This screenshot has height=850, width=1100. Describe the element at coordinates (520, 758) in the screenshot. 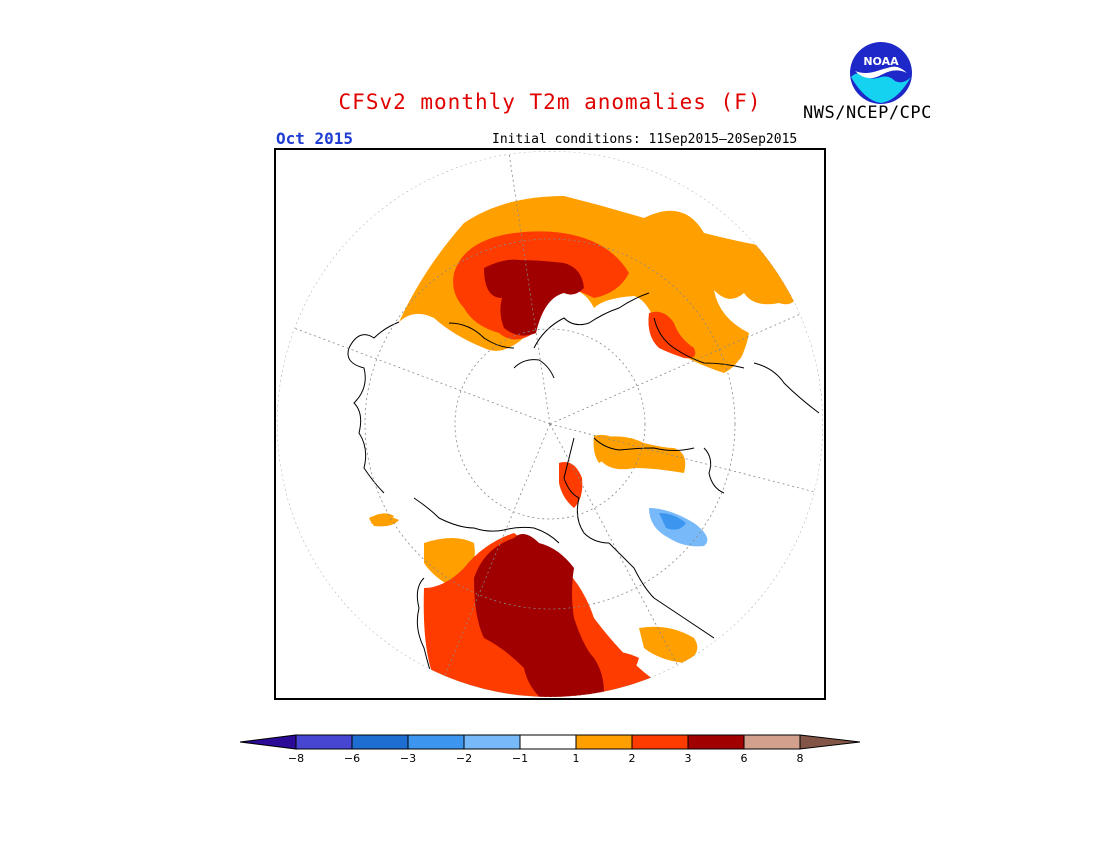

I see `legend-tick: −1` at that location.